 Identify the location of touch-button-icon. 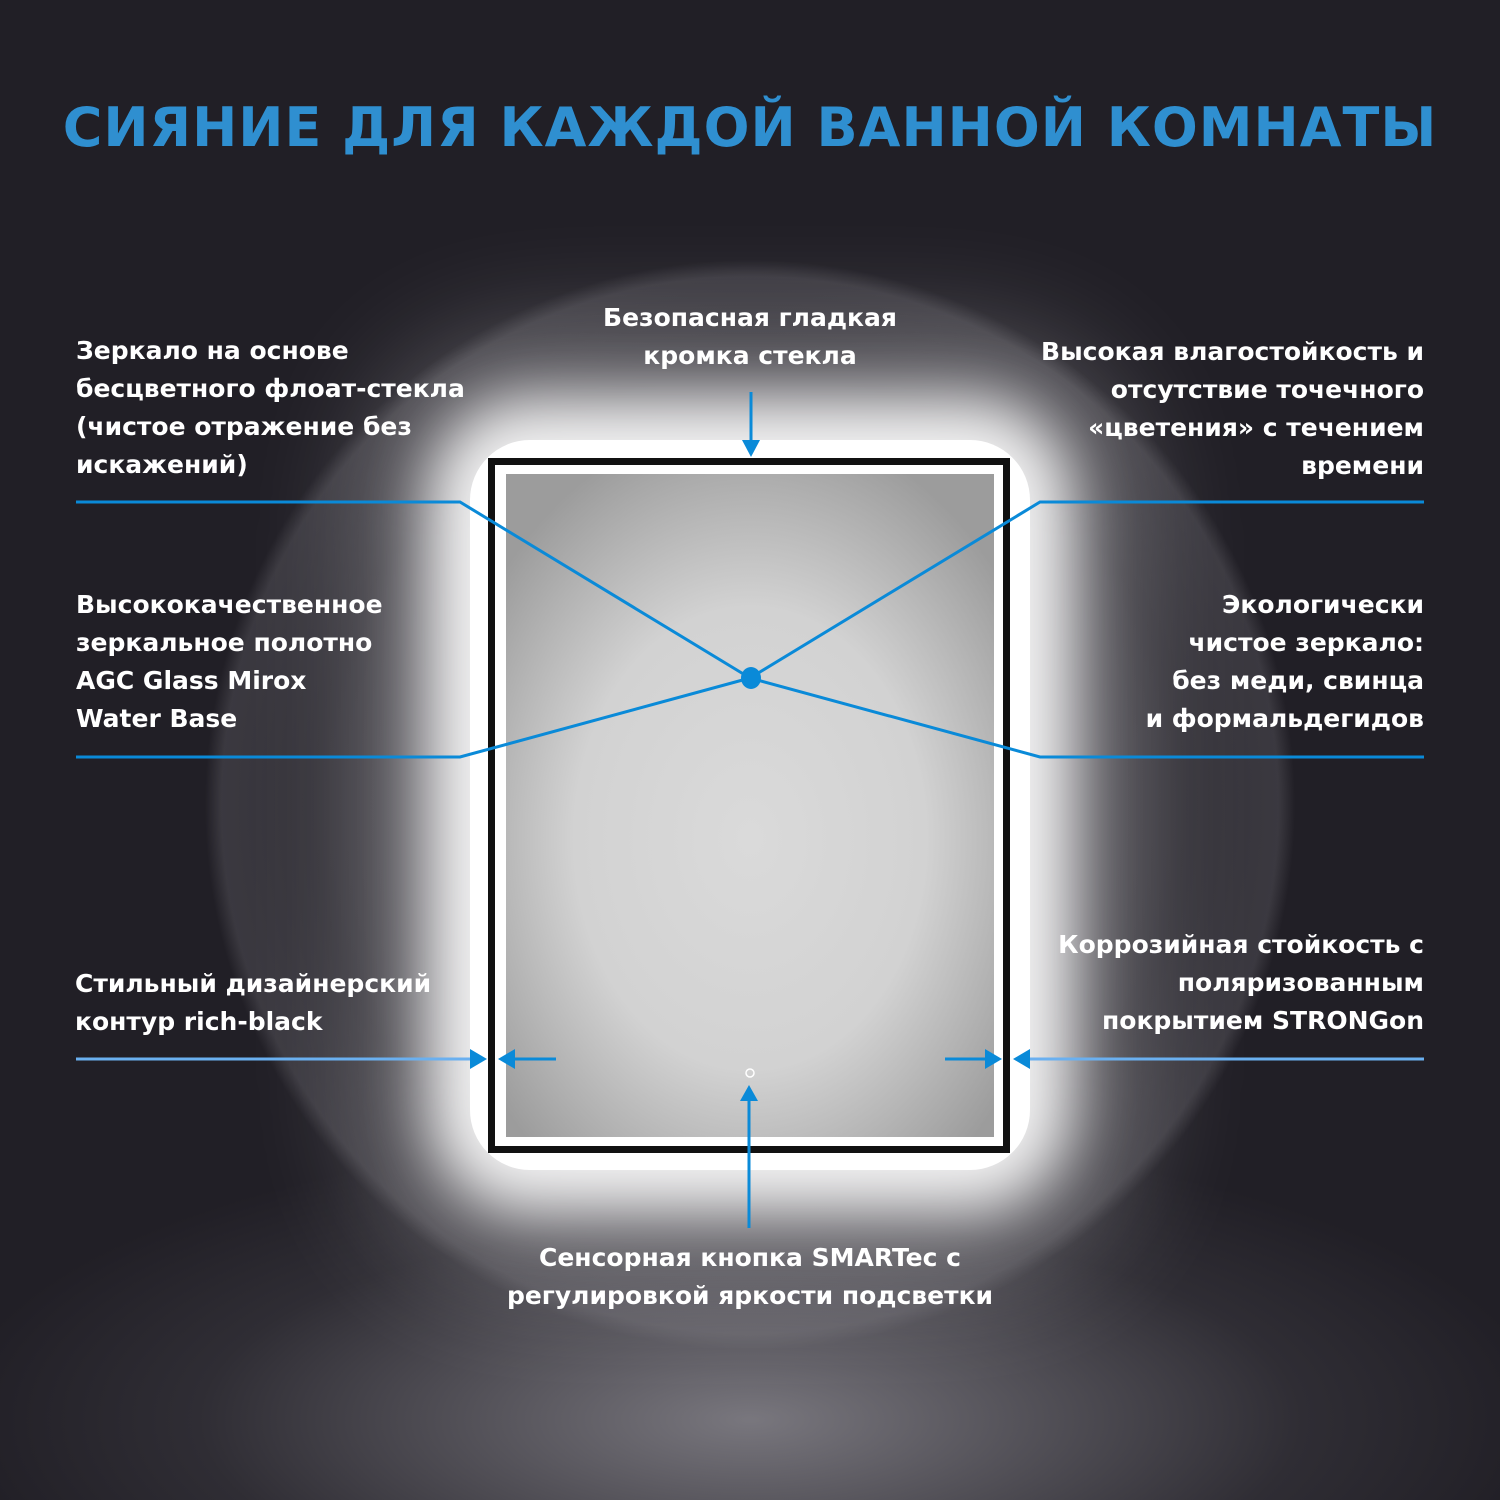
(750, 1073).